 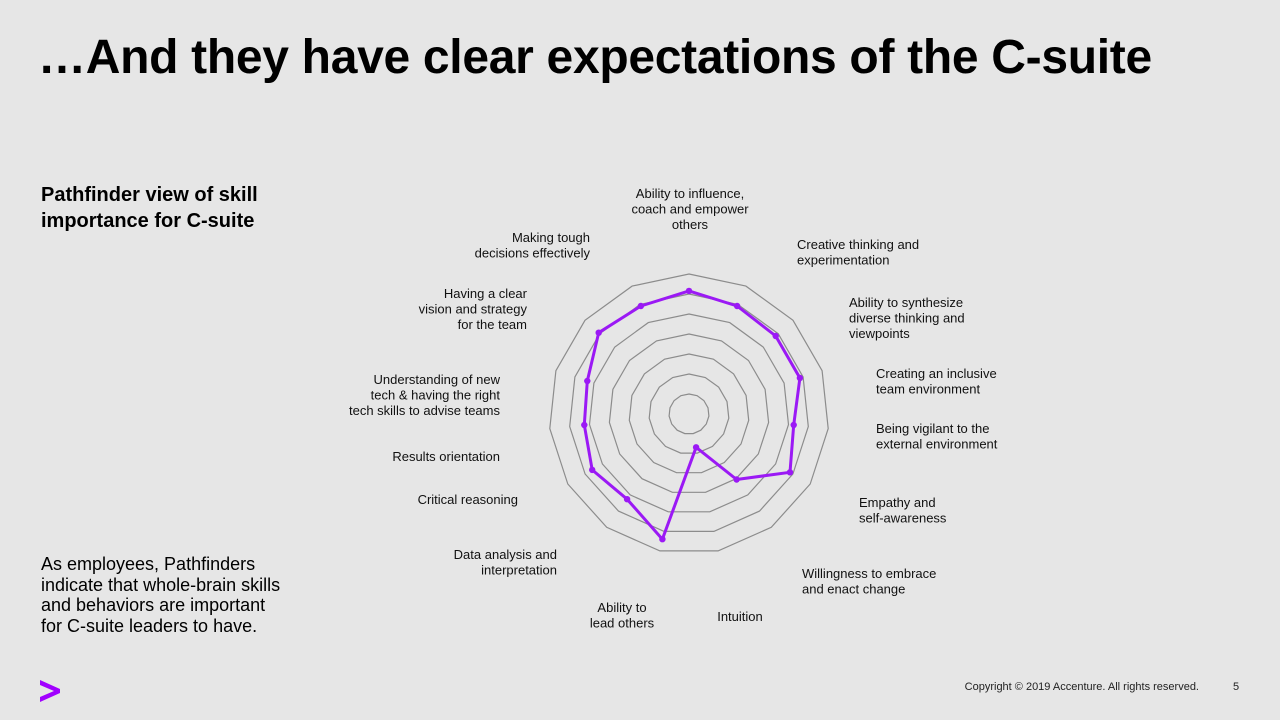 I want to click on radar-axis-label-line: Having a clear, so click(x=486, y=293).